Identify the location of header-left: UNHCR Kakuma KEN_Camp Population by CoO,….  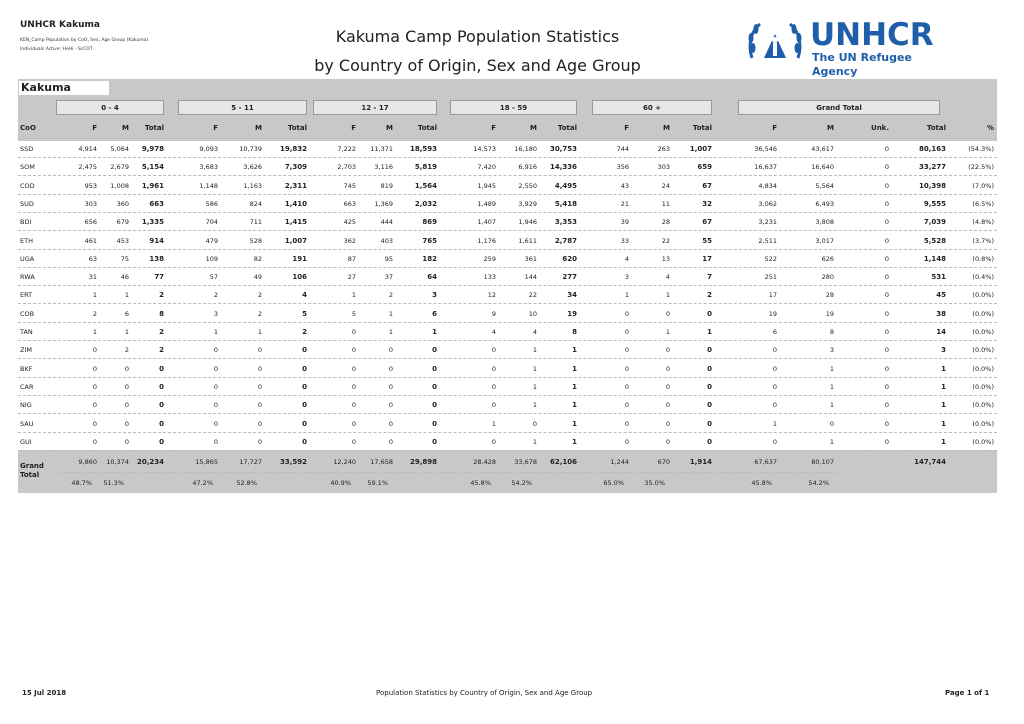
(84, 36).